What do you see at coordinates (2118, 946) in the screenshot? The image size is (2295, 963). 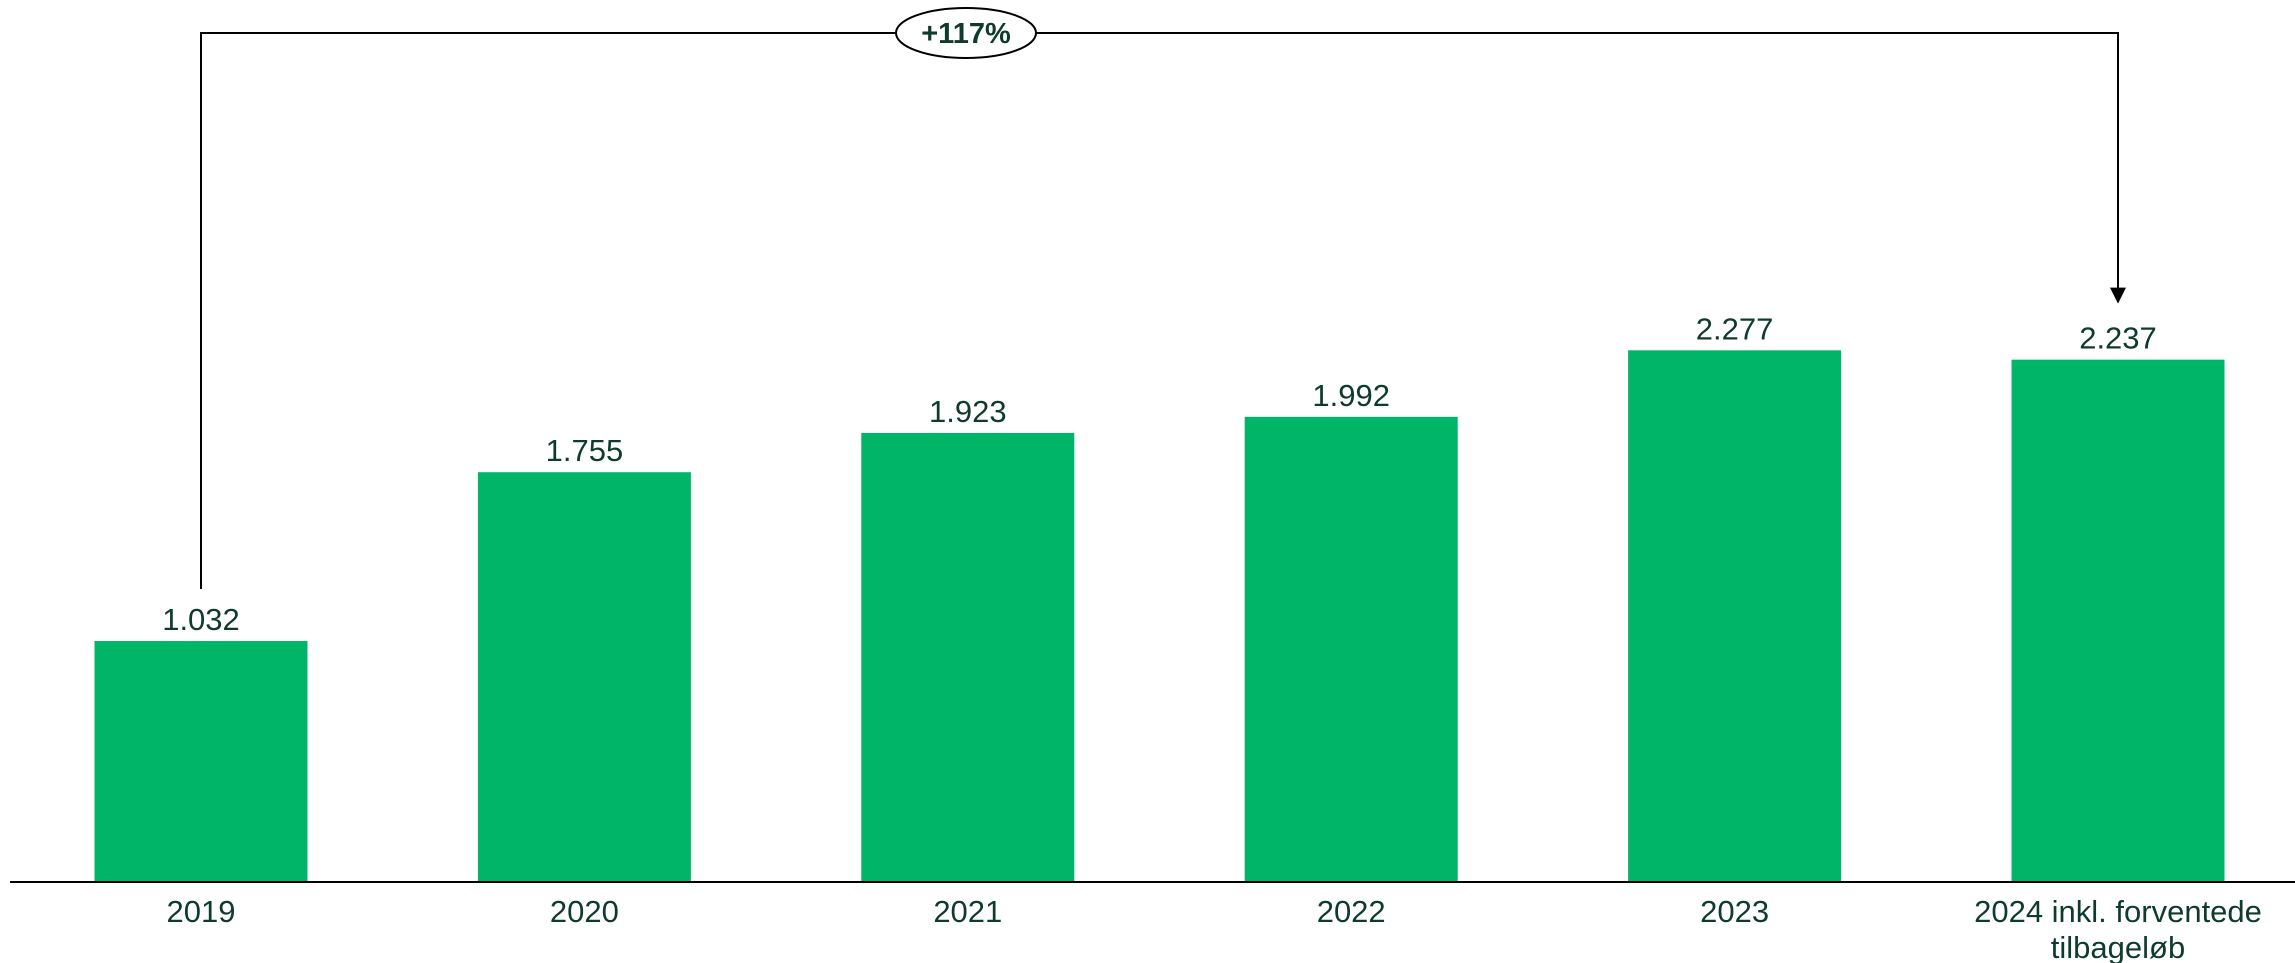 I see `category-label-5-line-1: tilbageløb` at bounding box center [2118, 946].